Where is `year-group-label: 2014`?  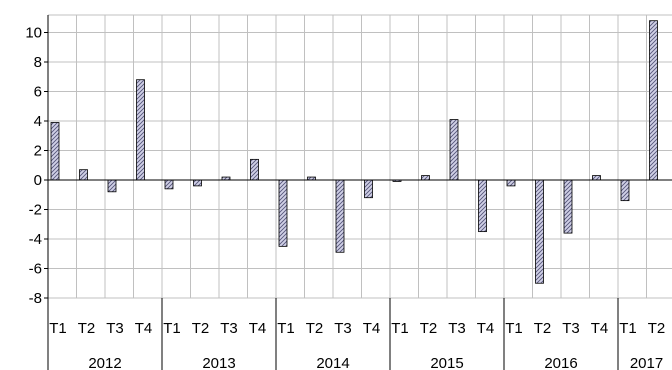 year-group-label: 2014 is located at coordinates (332, 362).